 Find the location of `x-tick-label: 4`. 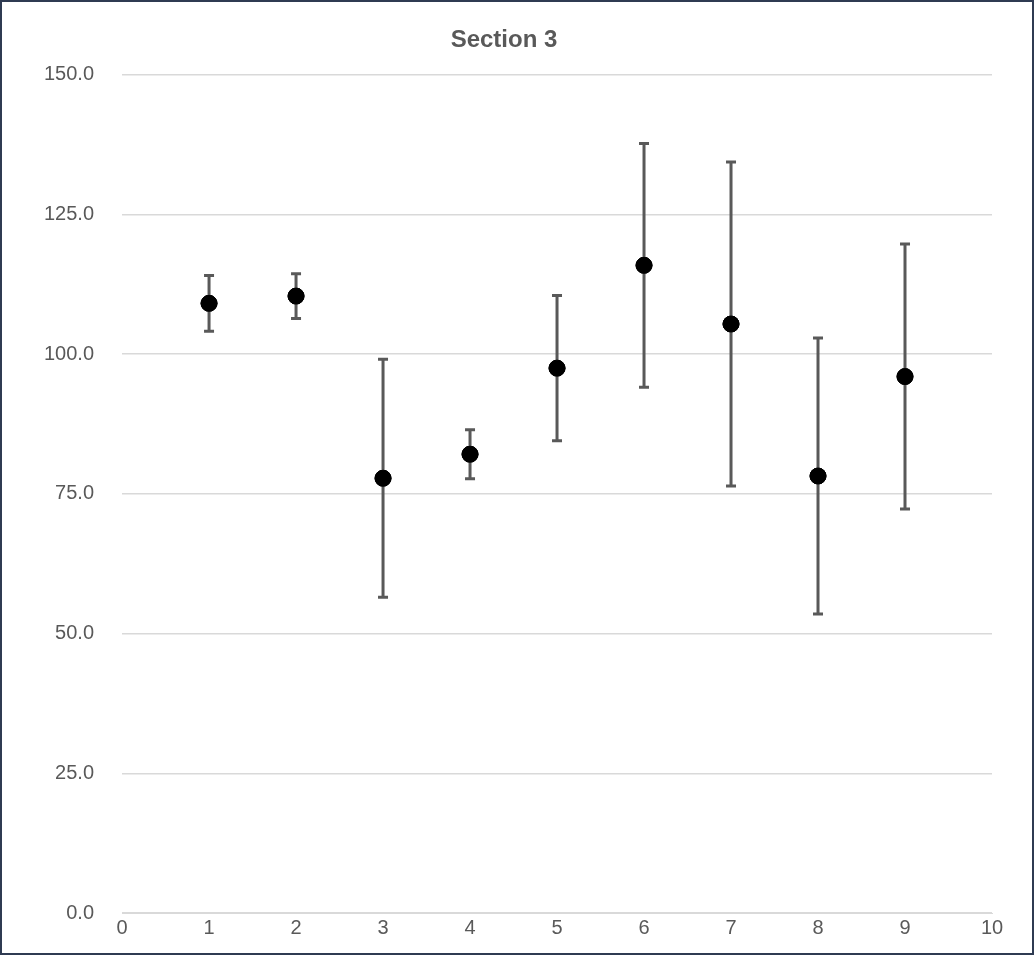

x-tick-label: 4 is located at coordinates (470, 926).